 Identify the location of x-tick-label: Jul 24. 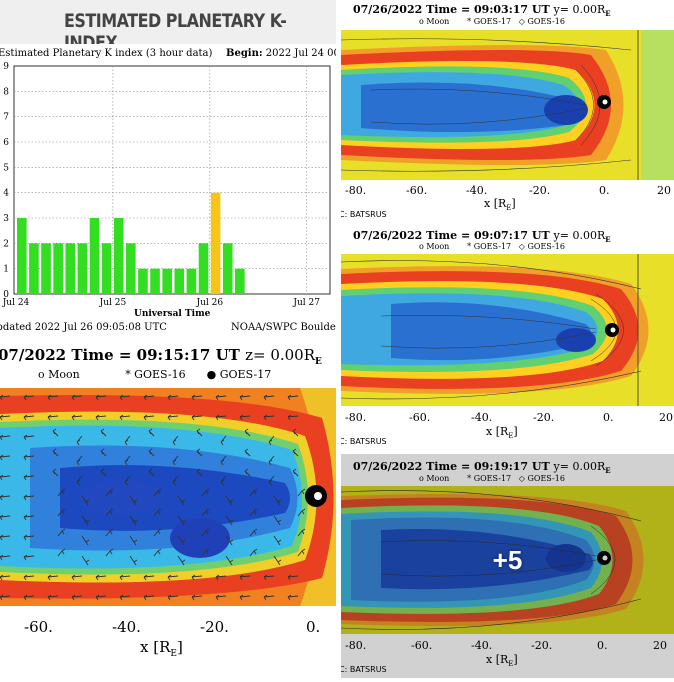
(16, 303).